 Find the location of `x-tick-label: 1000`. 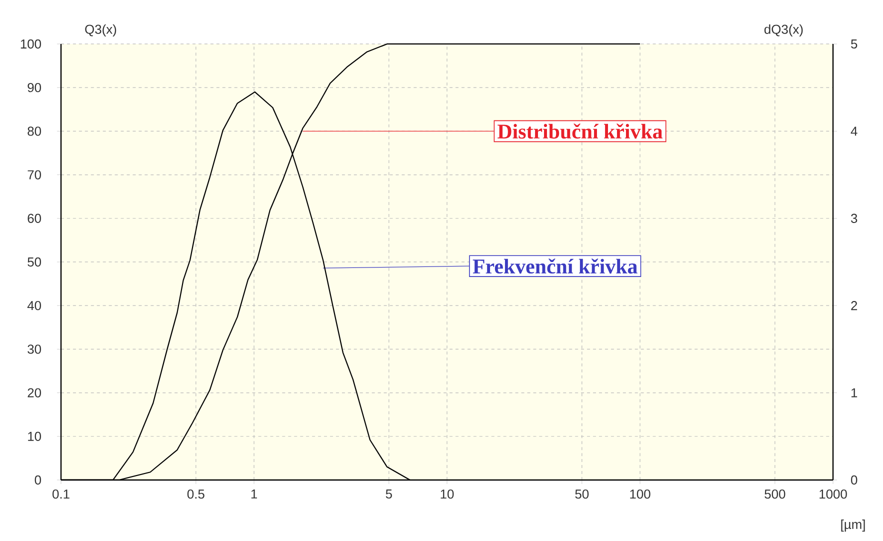

x-tick-label: 1000 is located at coordinates (833, 494).